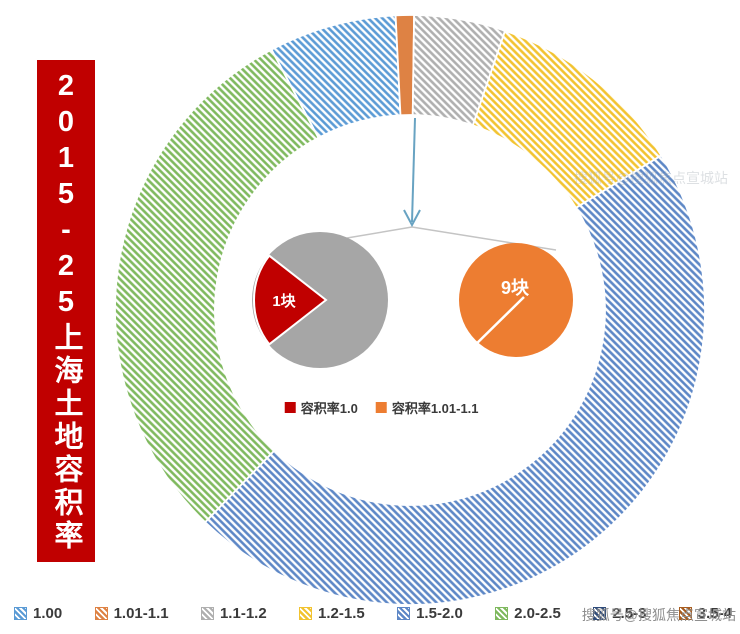  Describe the element at coordinates (658, 615) in the screenshot. I see `watermark: 搜狐号@搜狐焦点宣城站` at that location.